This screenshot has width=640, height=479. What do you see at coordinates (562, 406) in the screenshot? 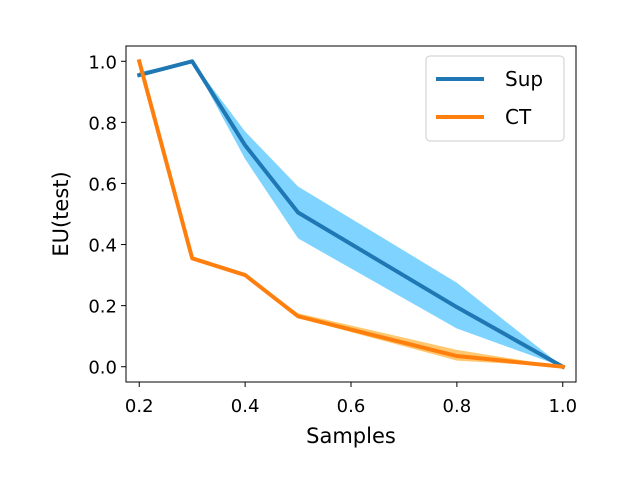
I see `x-tick-label: 1.0` at bounding box center [562, 406].